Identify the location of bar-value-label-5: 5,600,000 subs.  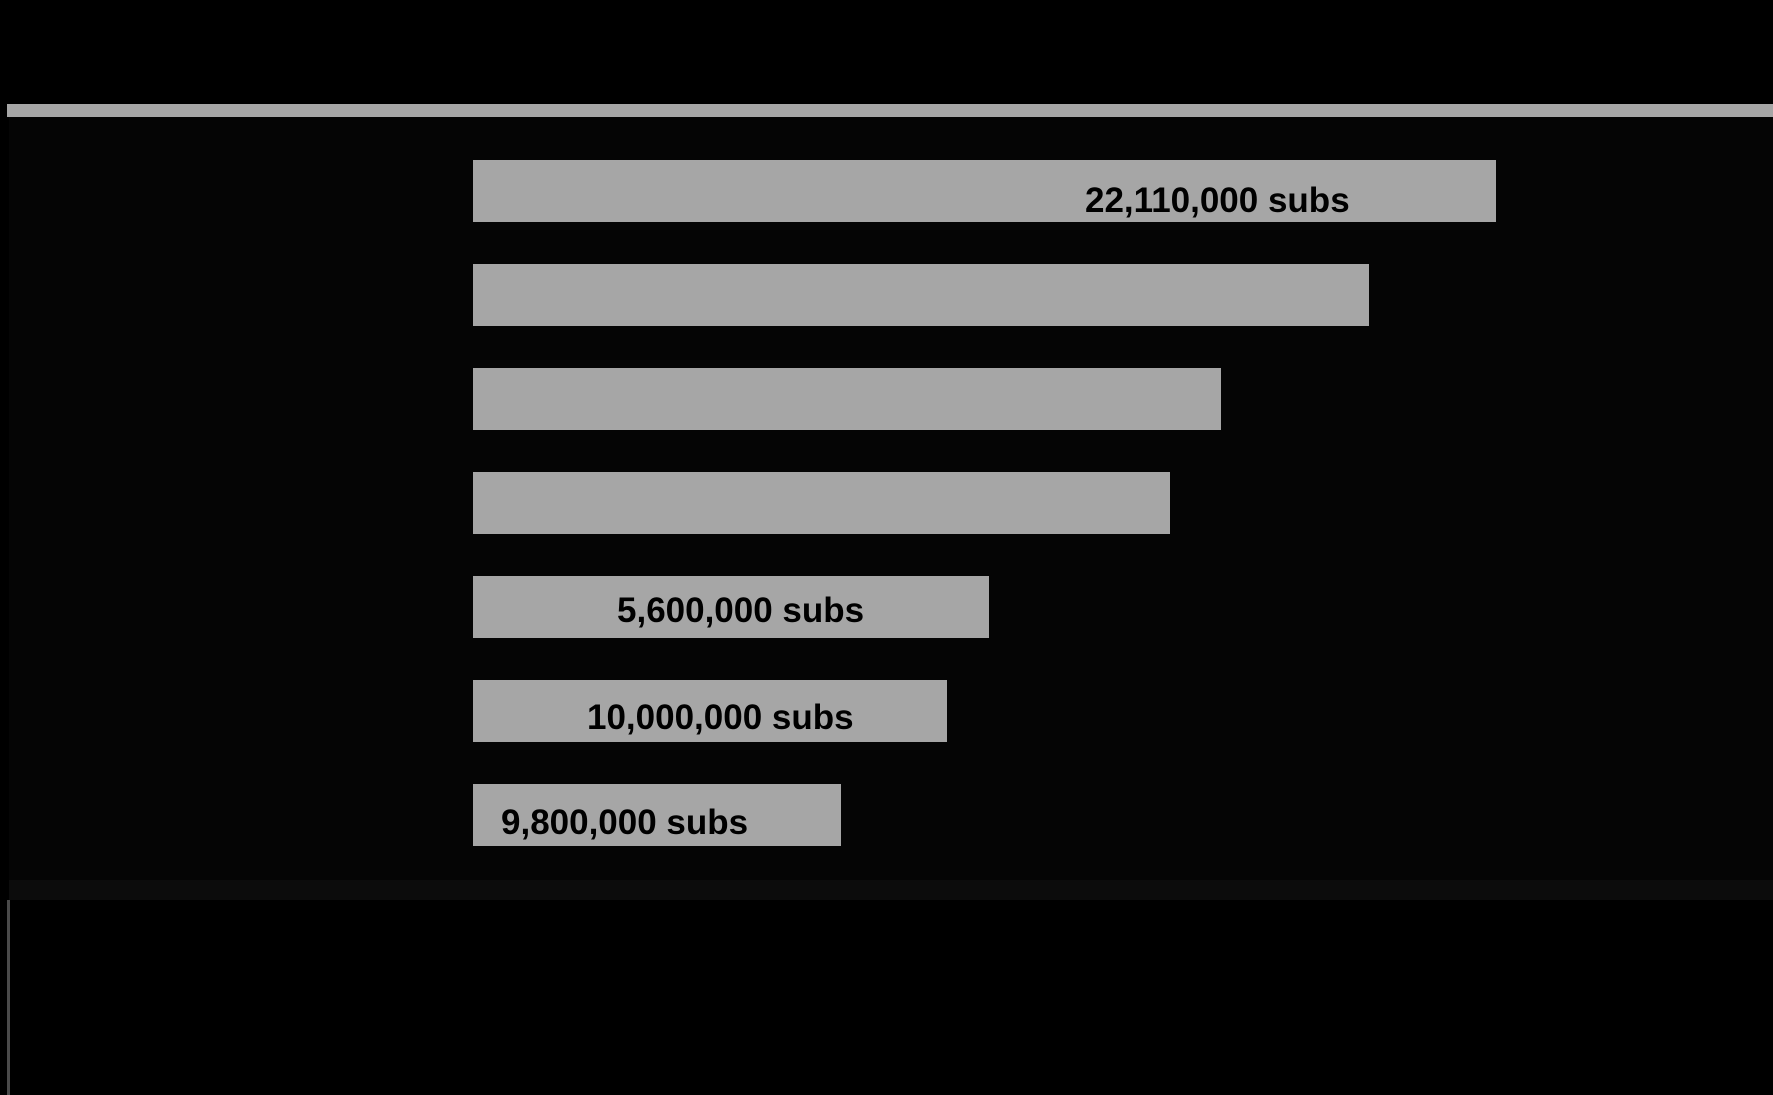
(740, 610).